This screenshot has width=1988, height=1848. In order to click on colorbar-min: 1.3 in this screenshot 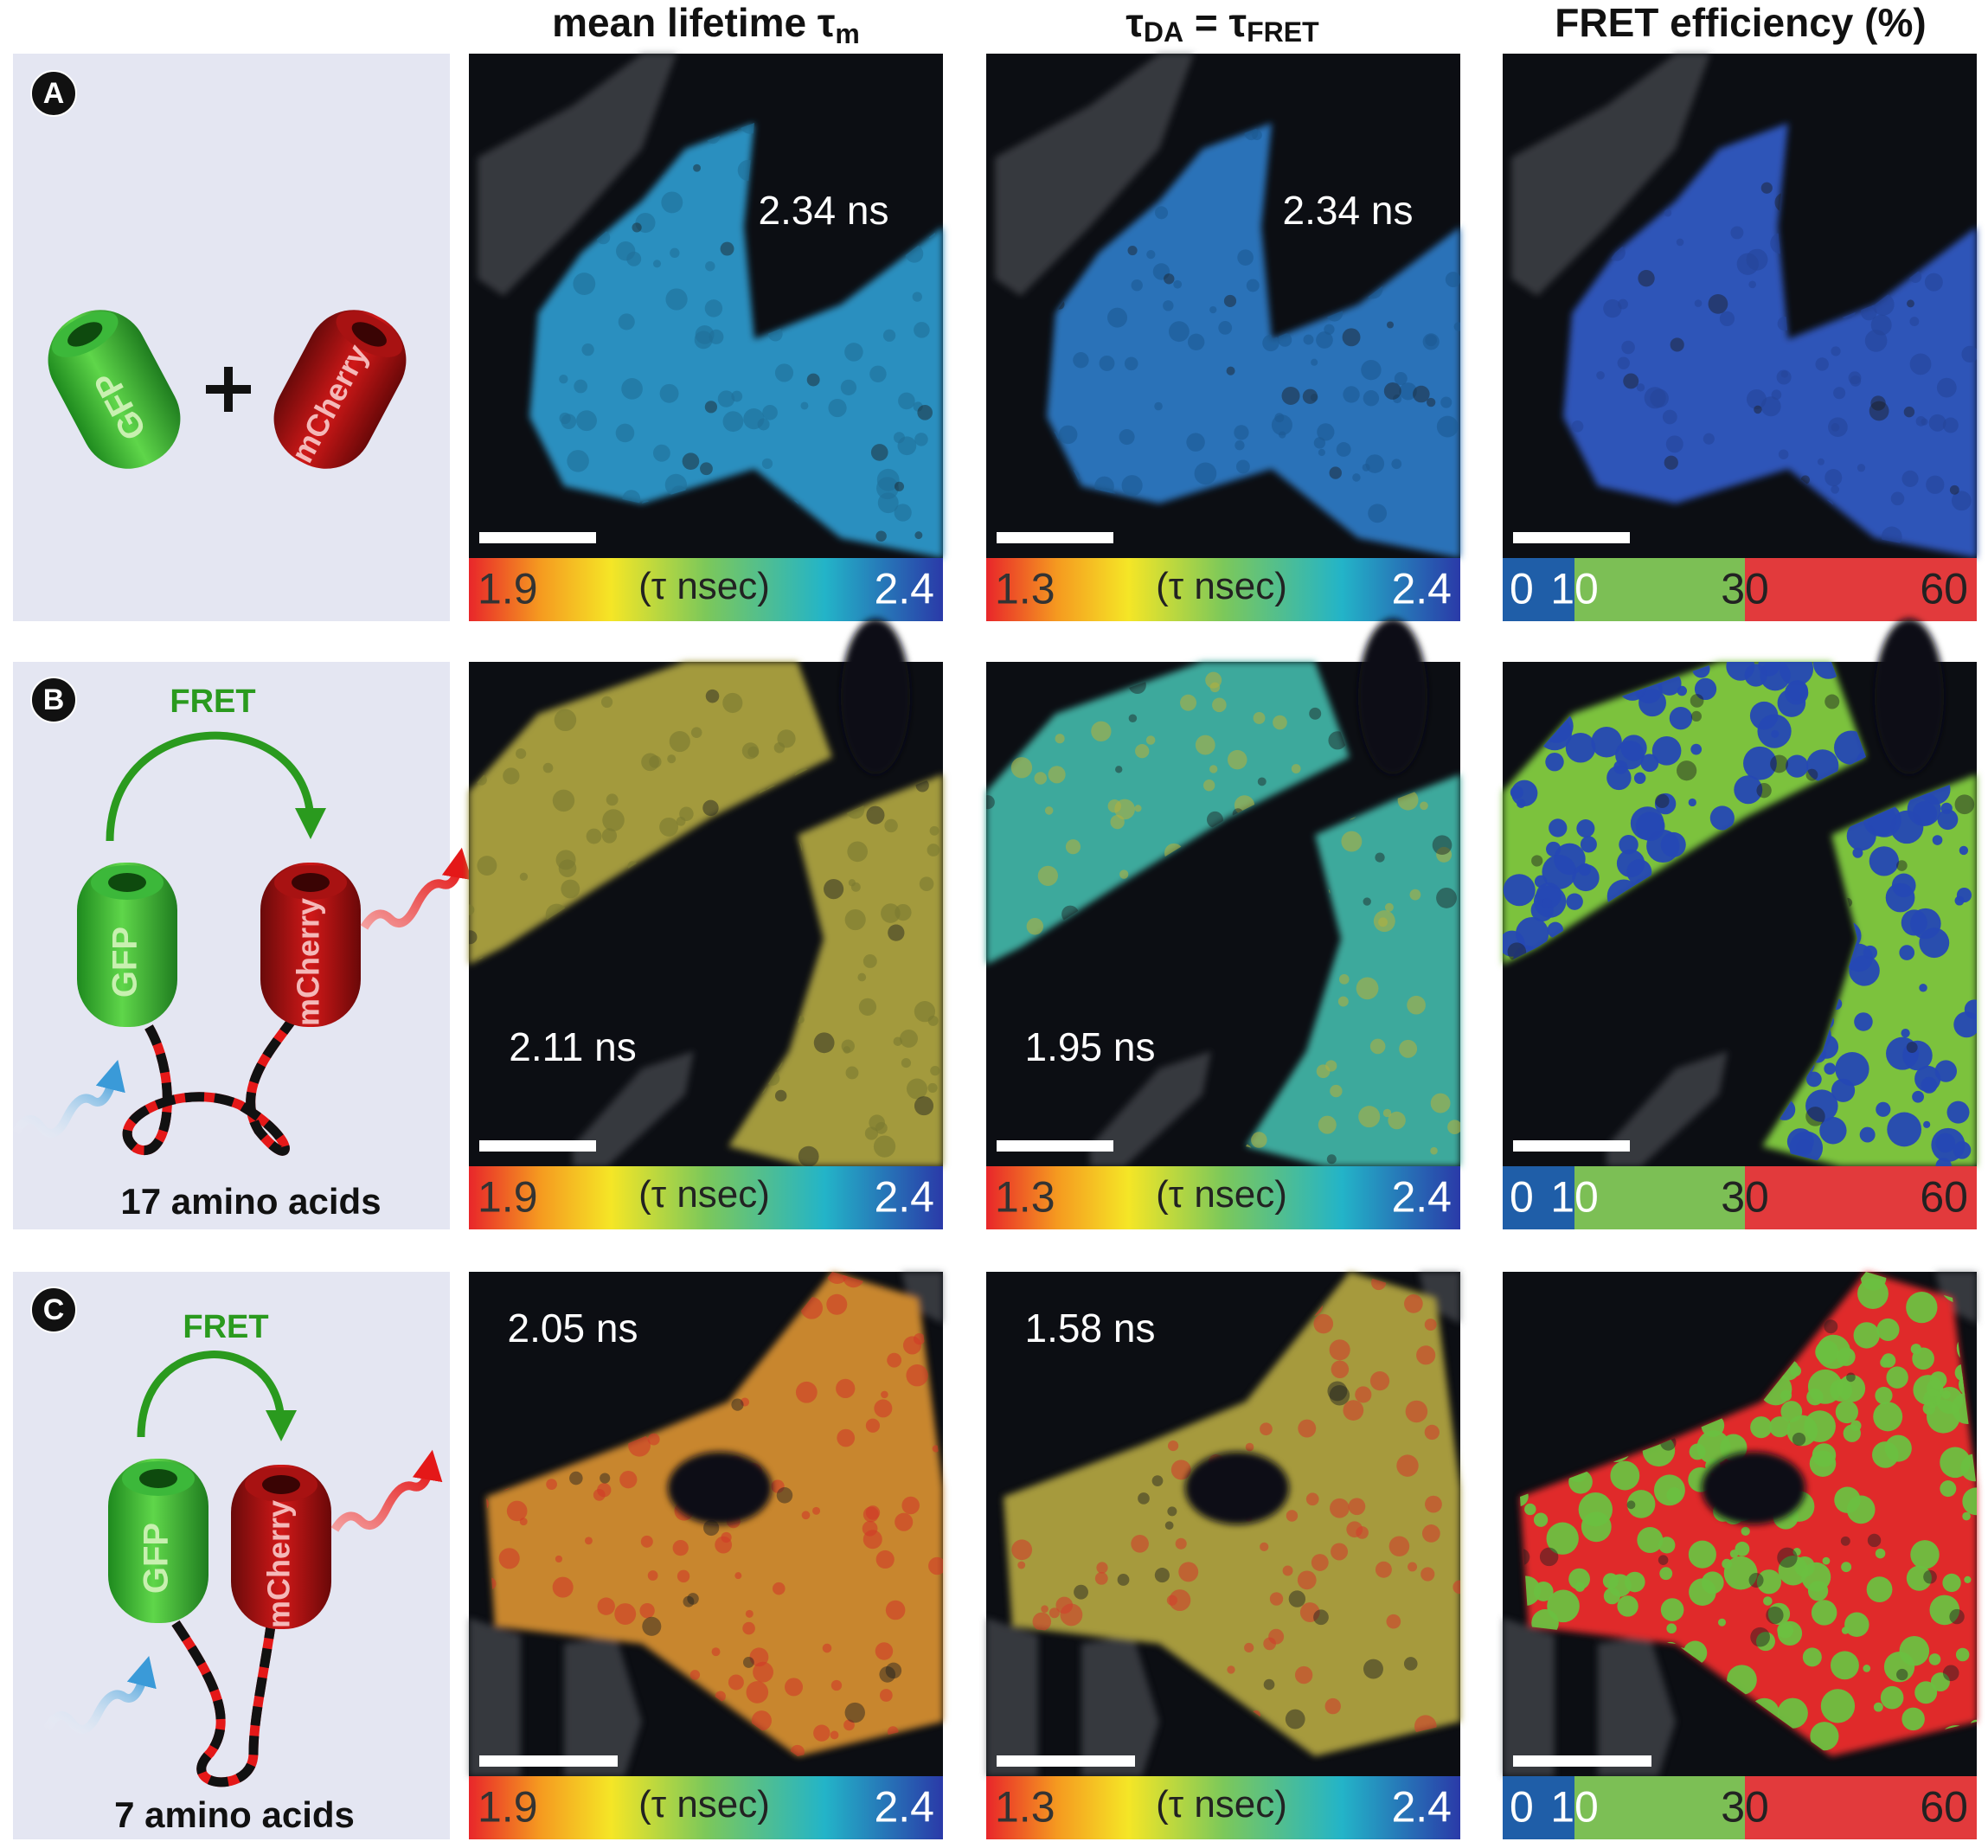, I will do `click(1025, 1198)`.